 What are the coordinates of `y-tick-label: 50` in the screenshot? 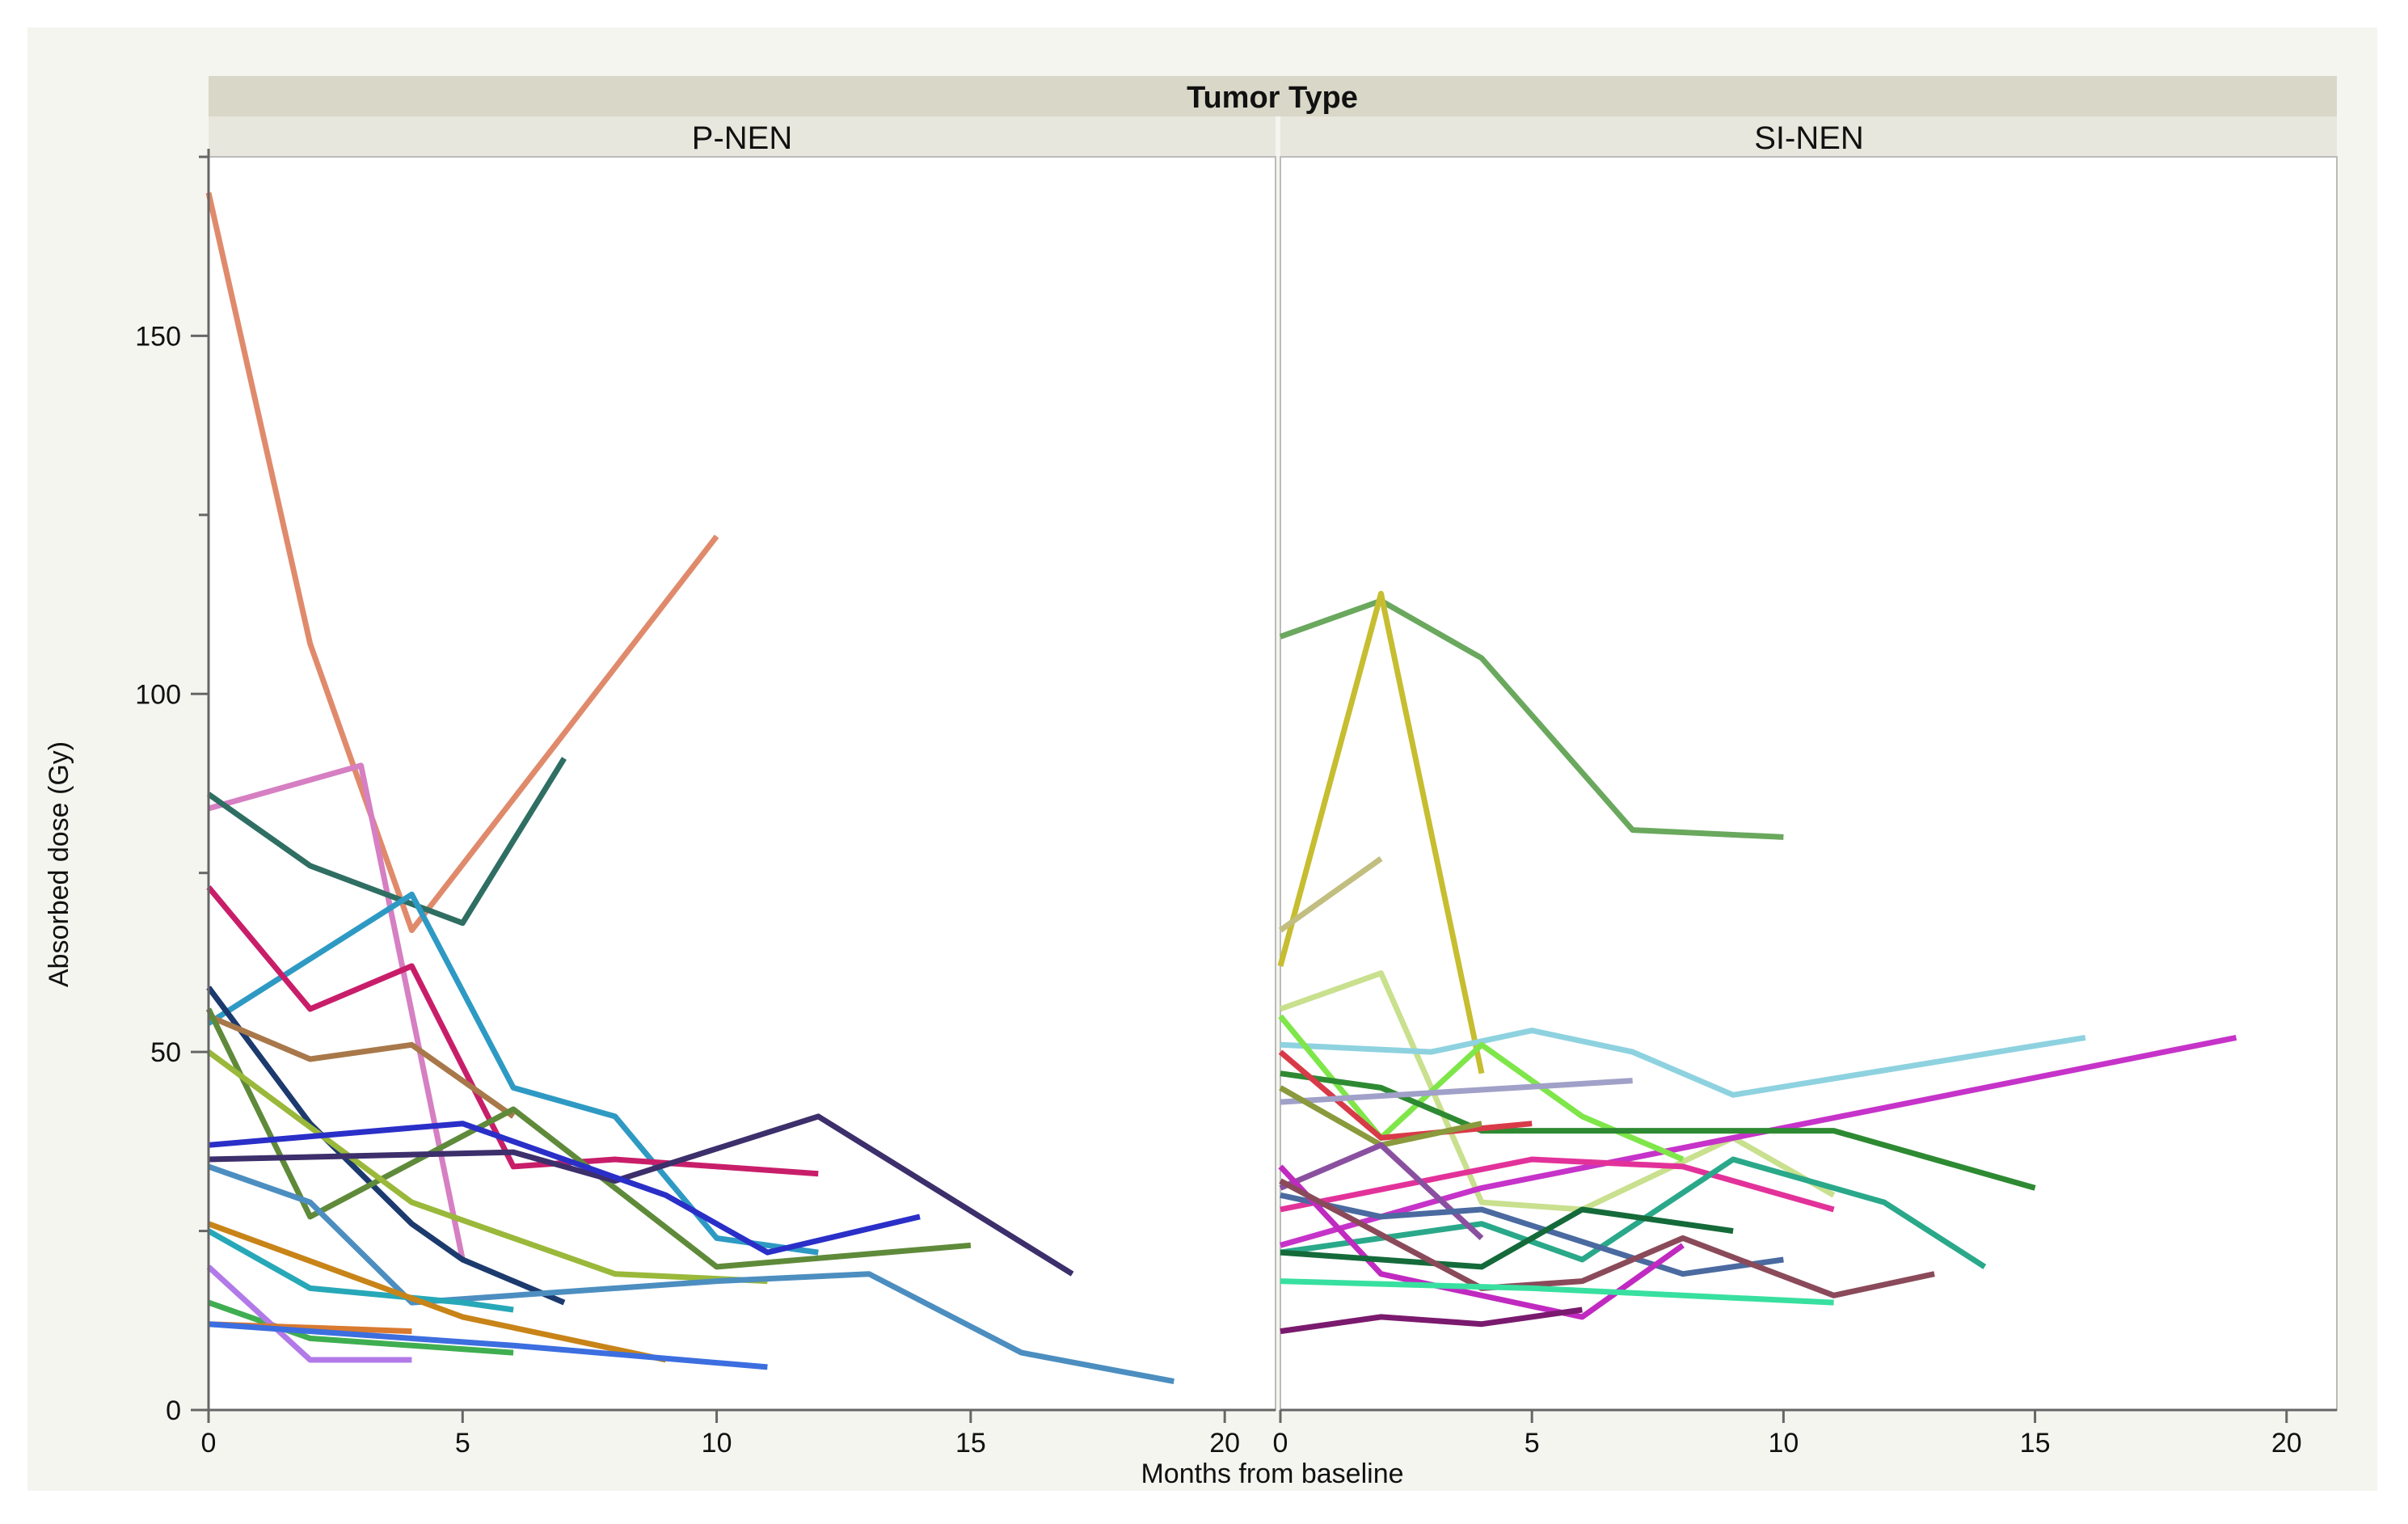 It's located at (165, 1052).